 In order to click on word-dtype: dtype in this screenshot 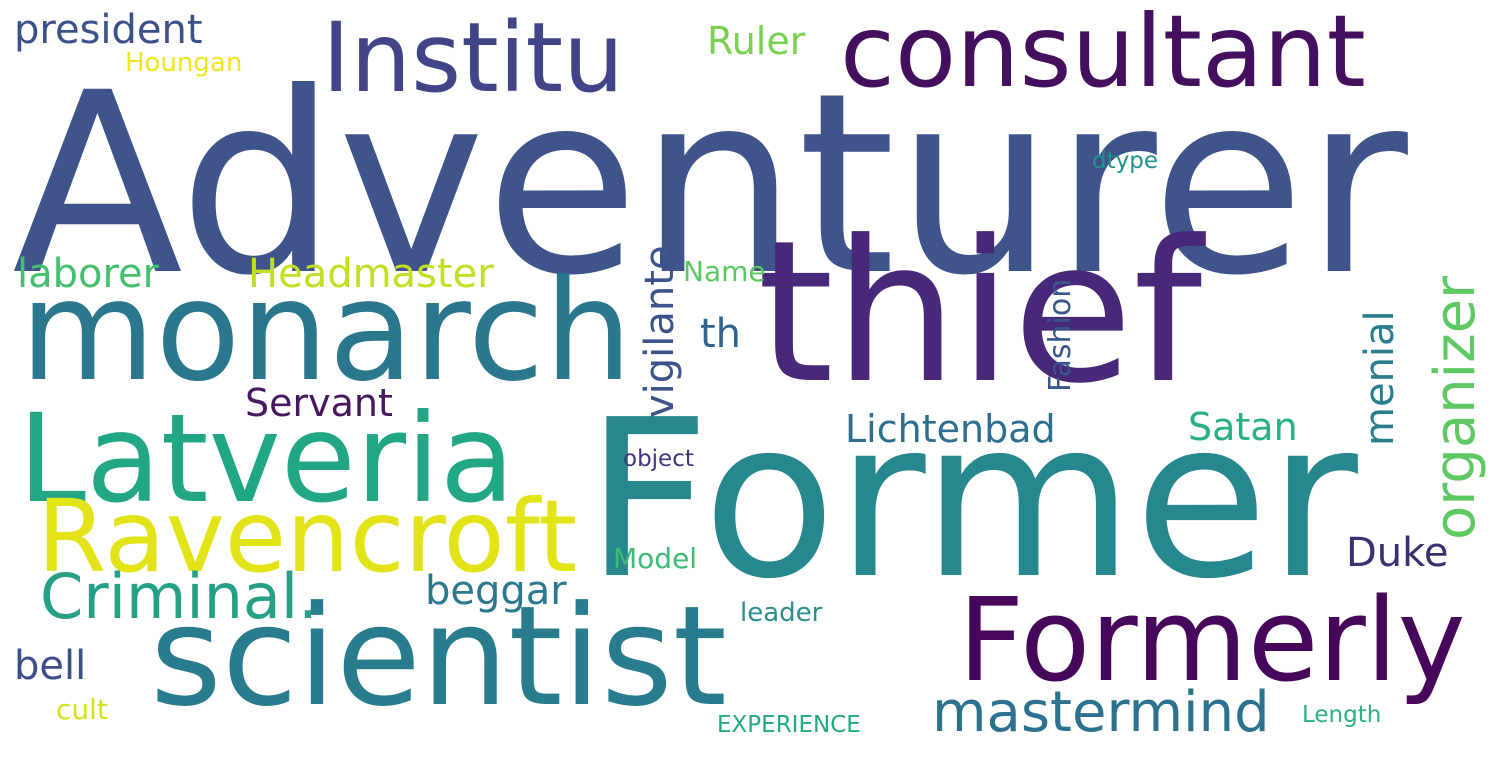, I will do `click(1125, 161)`.